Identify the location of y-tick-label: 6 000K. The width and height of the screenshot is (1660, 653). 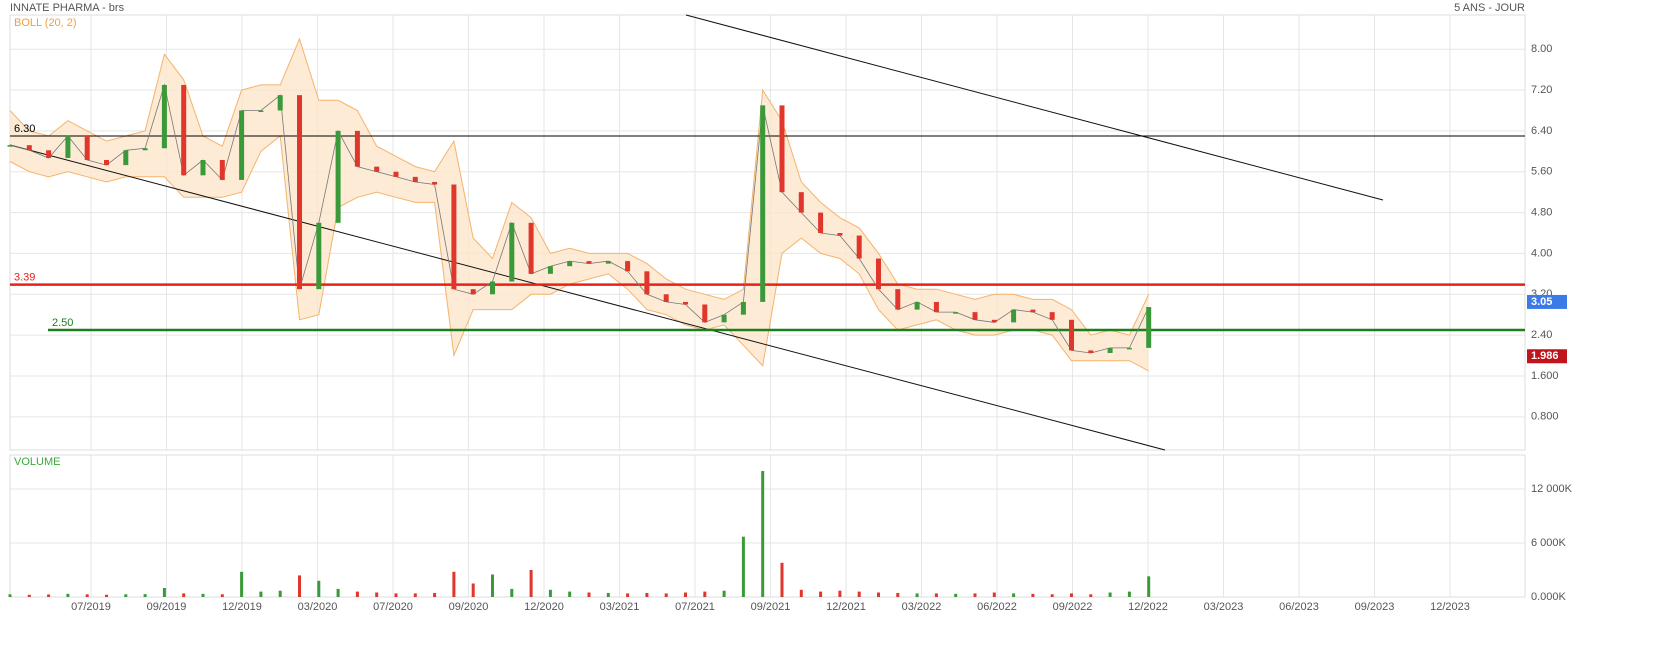
(1549, 543).